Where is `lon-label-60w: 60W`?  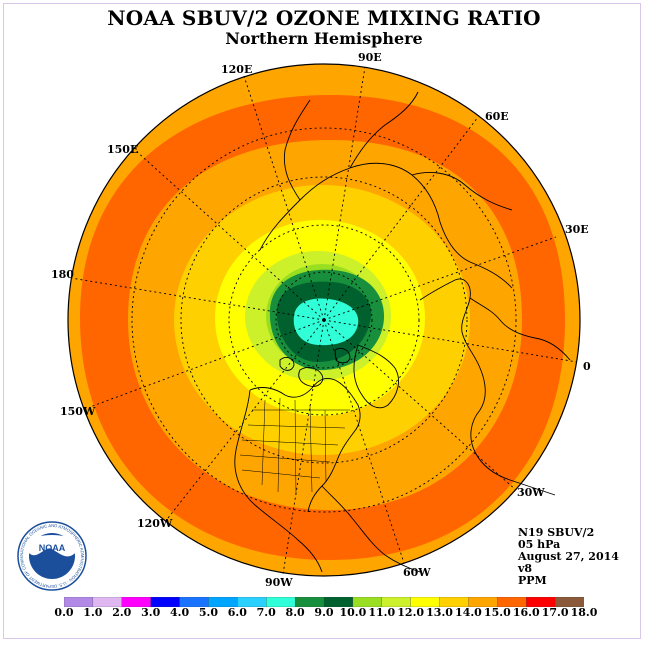 lon-label-60w: 60W is located at coordinates (417, 572).